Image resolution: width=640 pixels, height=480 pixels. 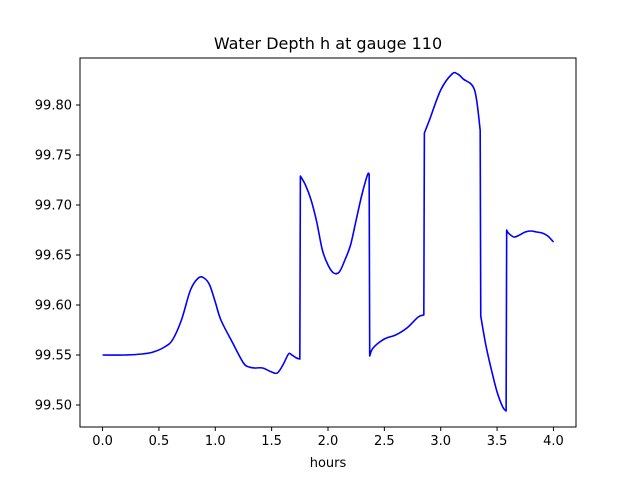 What do you see at coordinates (328, 441) in the screenshot?
I see `x-tick-label: 2.0` at bounding box center [328, 441].